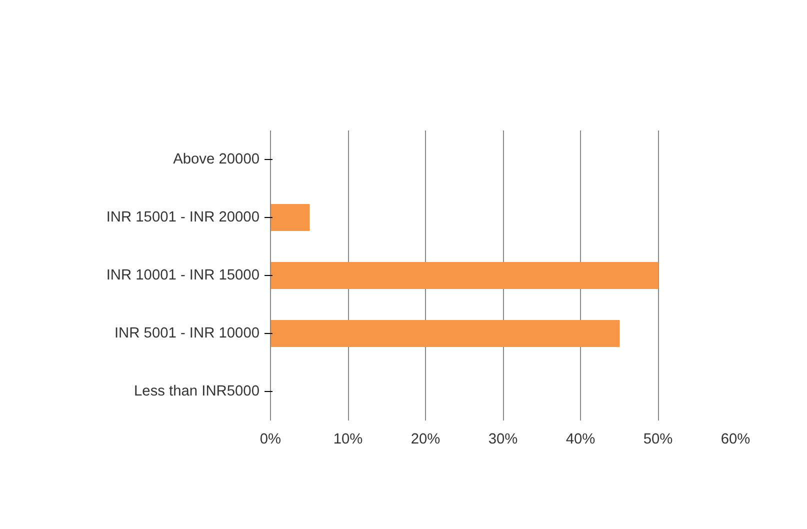  Describe the element at coordinates (183, 276) in the screenshot. I see `y-tick-label: INR 10001 - INR 15000` at that location.